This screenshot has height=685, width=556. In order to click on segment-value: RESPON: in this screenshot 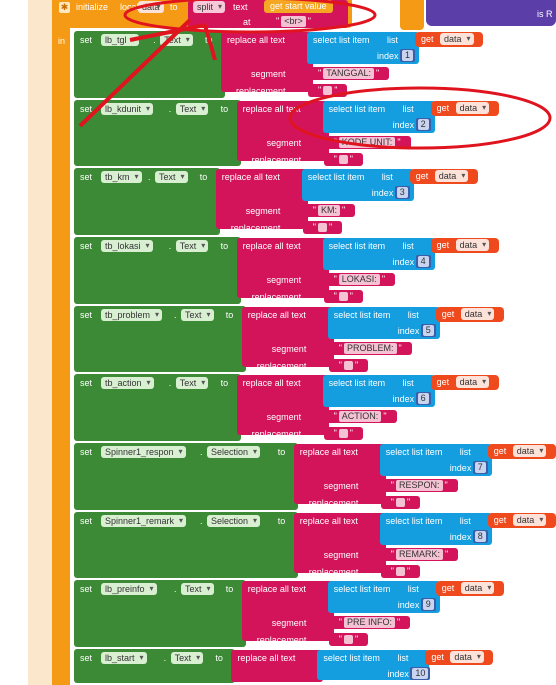, I will do `click(419, 485)`.